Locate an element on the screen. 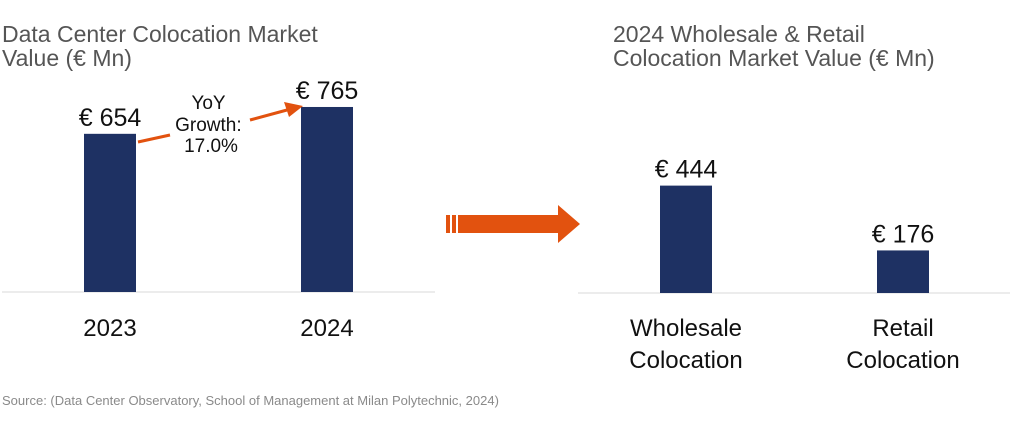  yoy-line-2: Growth: is located at coordinates (208, 125).